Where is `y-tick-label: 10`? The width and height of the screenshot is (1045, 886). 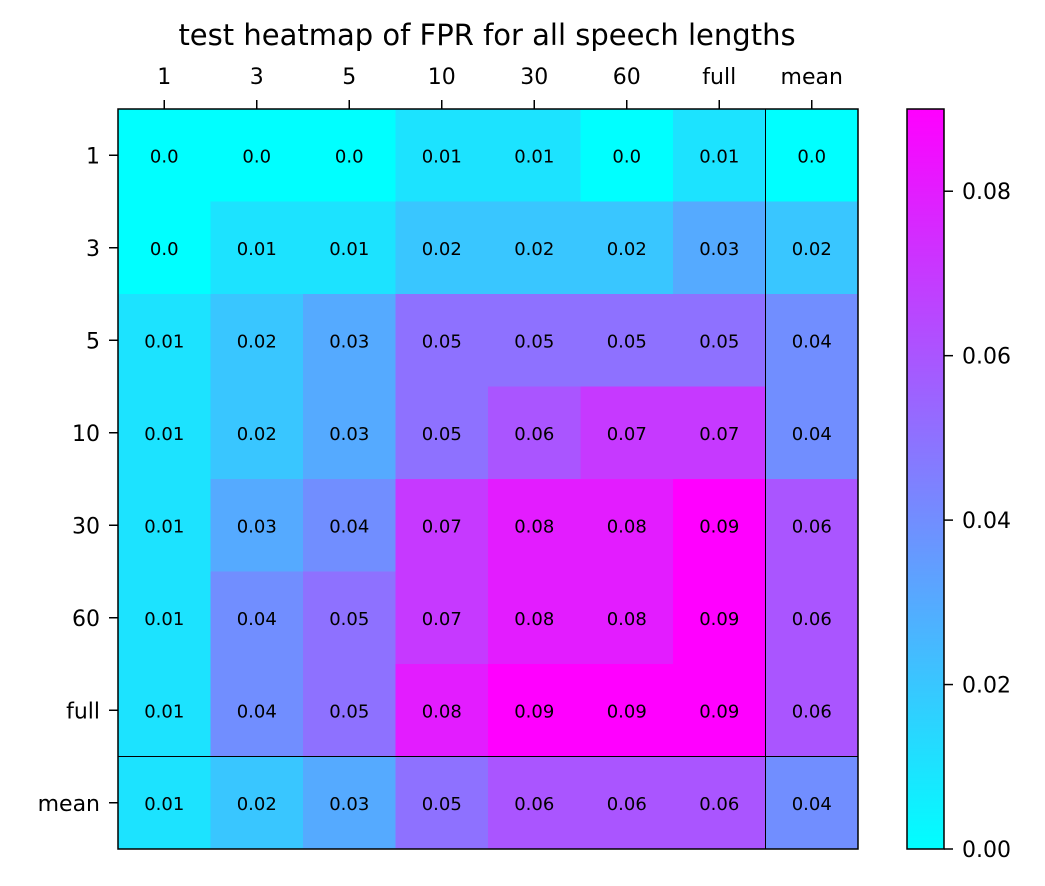
y-tick-label: 10 is located at coordinates (86, 434).